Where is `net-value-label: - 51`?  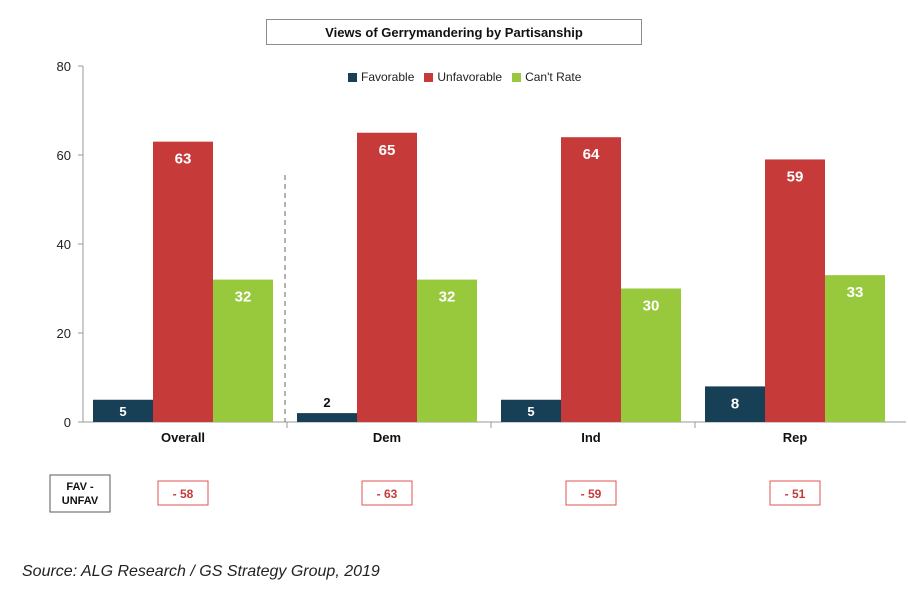
net-value-label: - 51 is located at coordinates (795, 494).